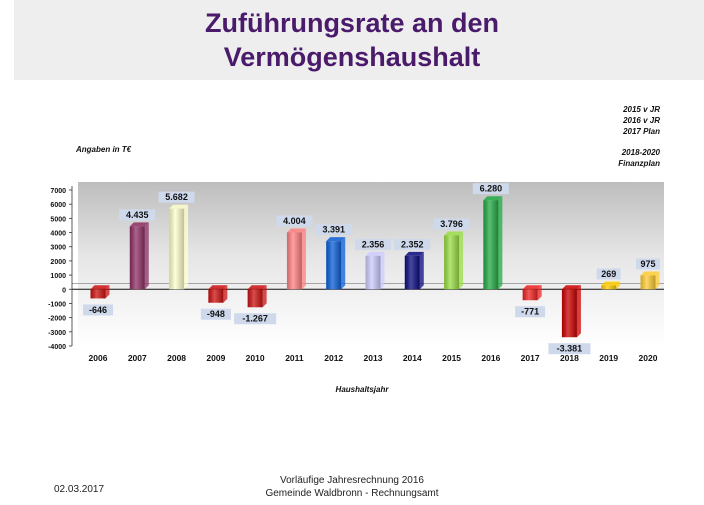 This screenshot has width=704, height=505. What do you see at coordinates (641, 120) in the screenshot?
I see `plan-note-line-2: 2016 v JR` at bounding box center [641, 120].